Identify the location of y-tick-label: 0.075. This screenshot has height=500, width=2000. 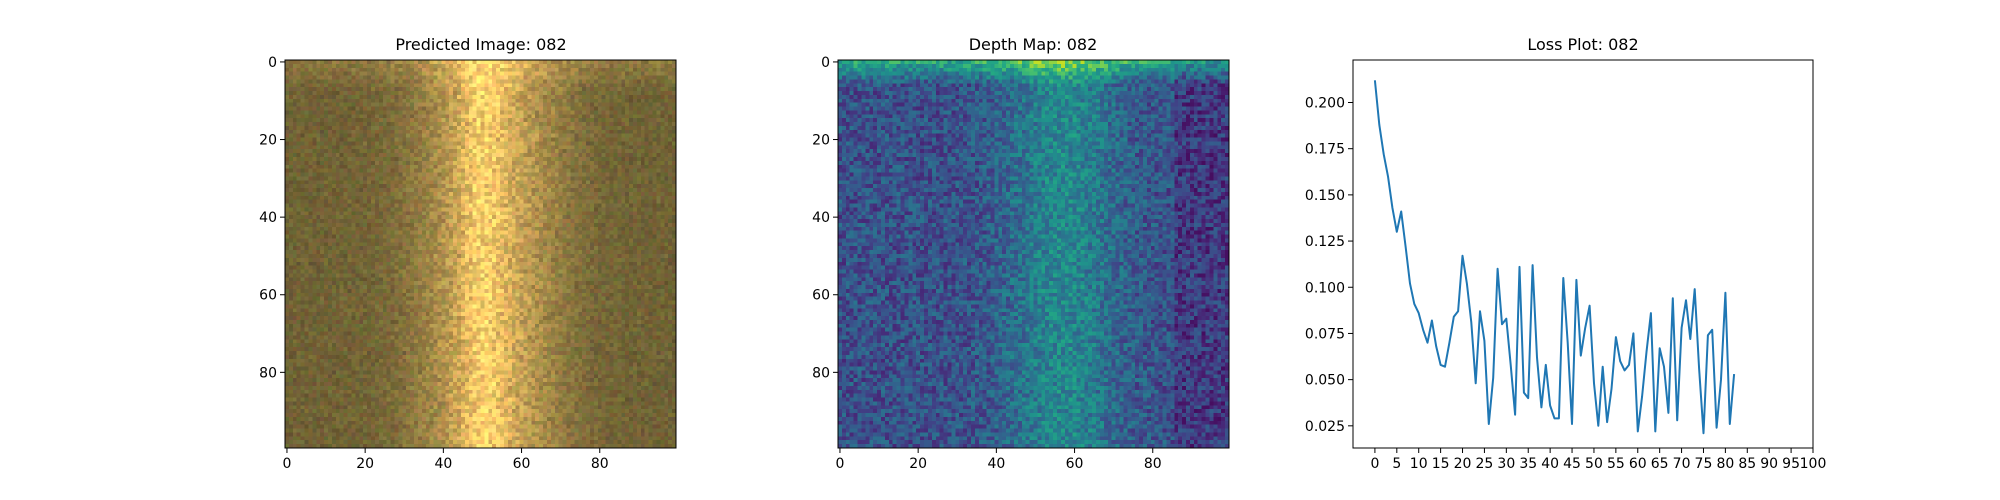
(1325, 334).